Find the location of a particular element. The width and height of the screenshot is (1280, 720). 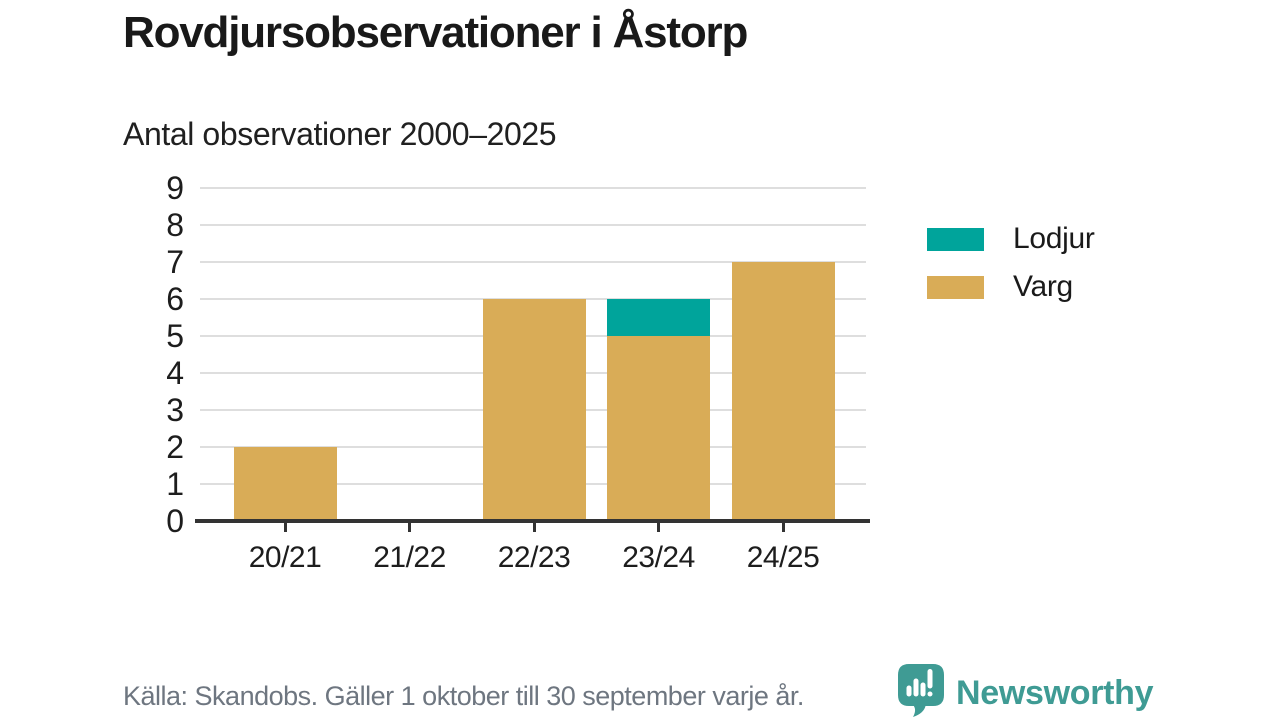

y-axis-label: 5 is located at coordinates (175, 336).